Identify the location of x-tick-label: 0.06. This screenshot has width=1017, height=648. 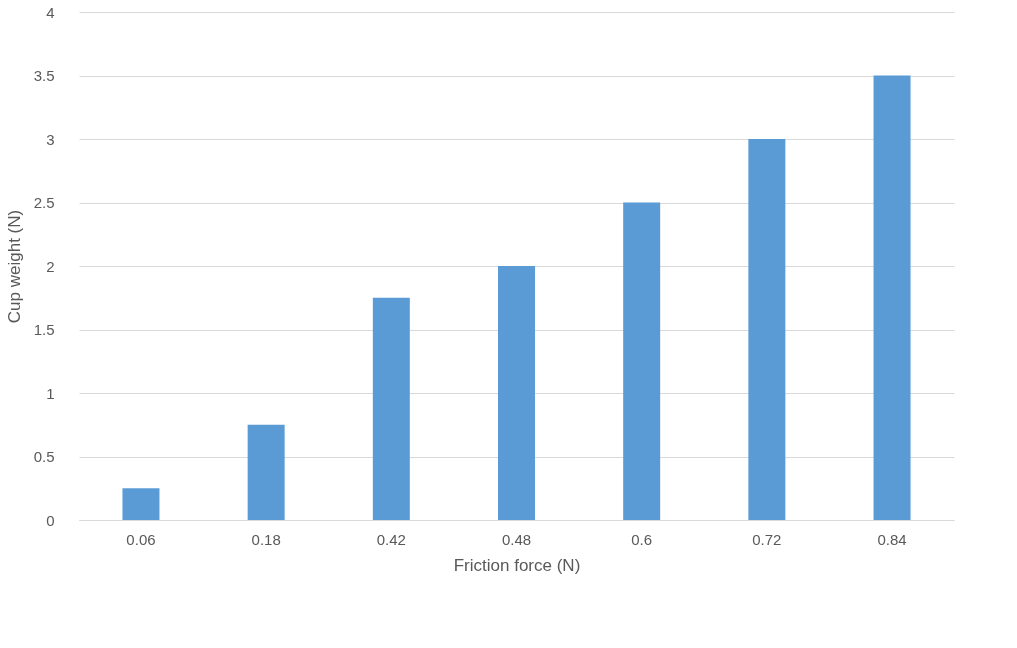
(141, 539).